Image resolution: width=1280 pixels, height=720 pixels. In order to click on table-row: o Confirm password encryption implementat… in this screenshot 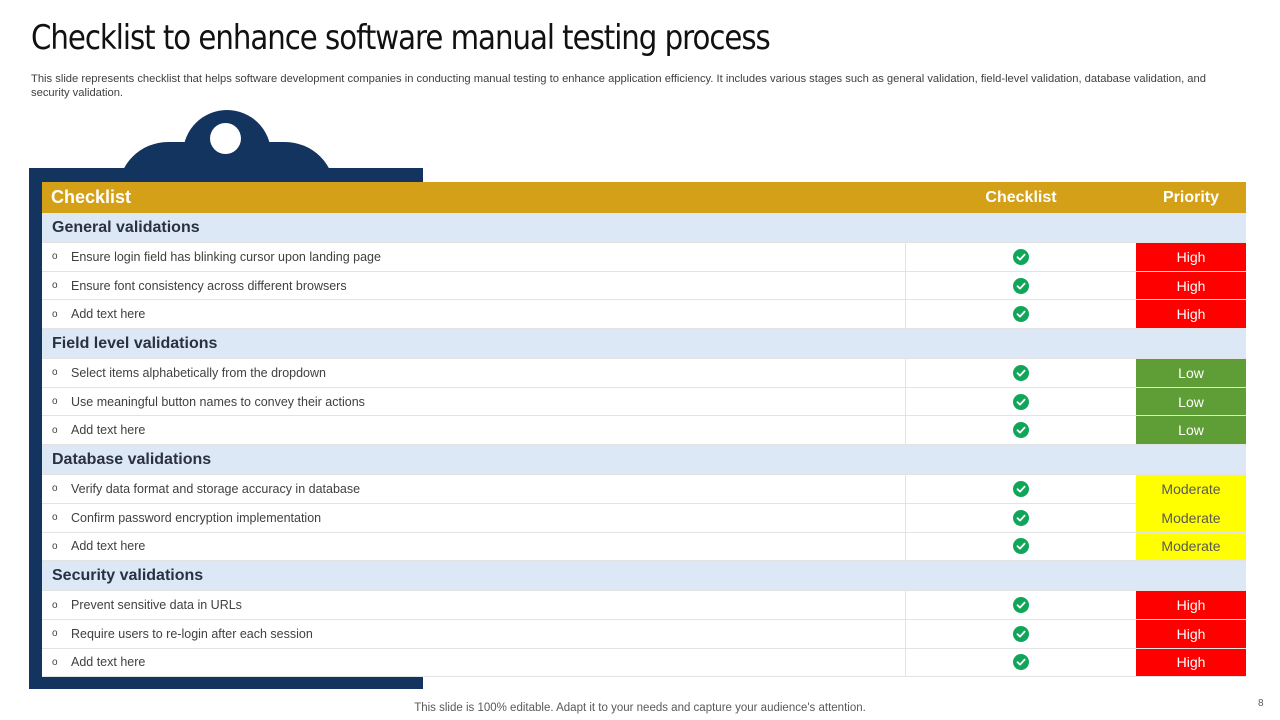, I will do `click(644, 518)`.